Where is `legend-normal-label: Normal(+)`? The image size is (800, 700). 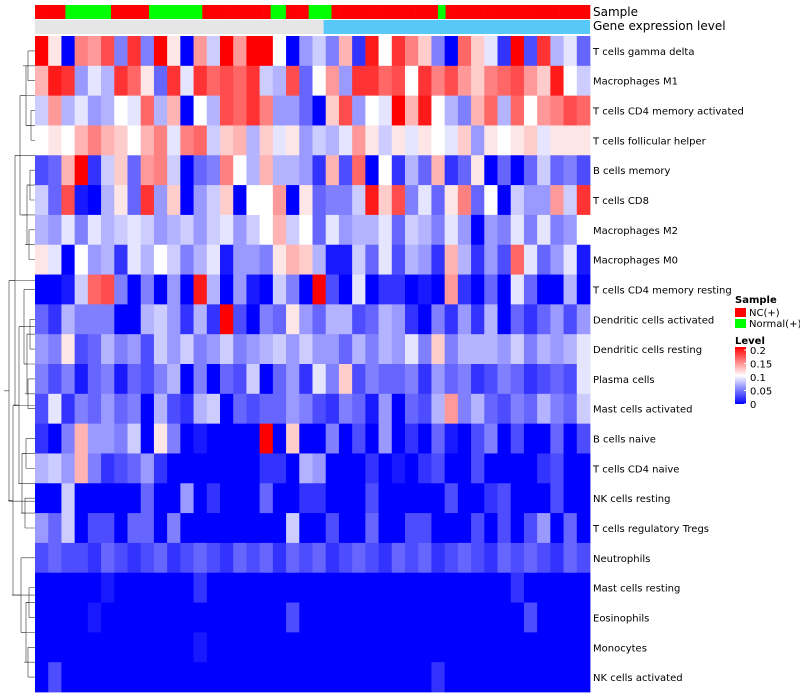 legend-normal-label: Normal(+) is located at coordinates (774, 324).